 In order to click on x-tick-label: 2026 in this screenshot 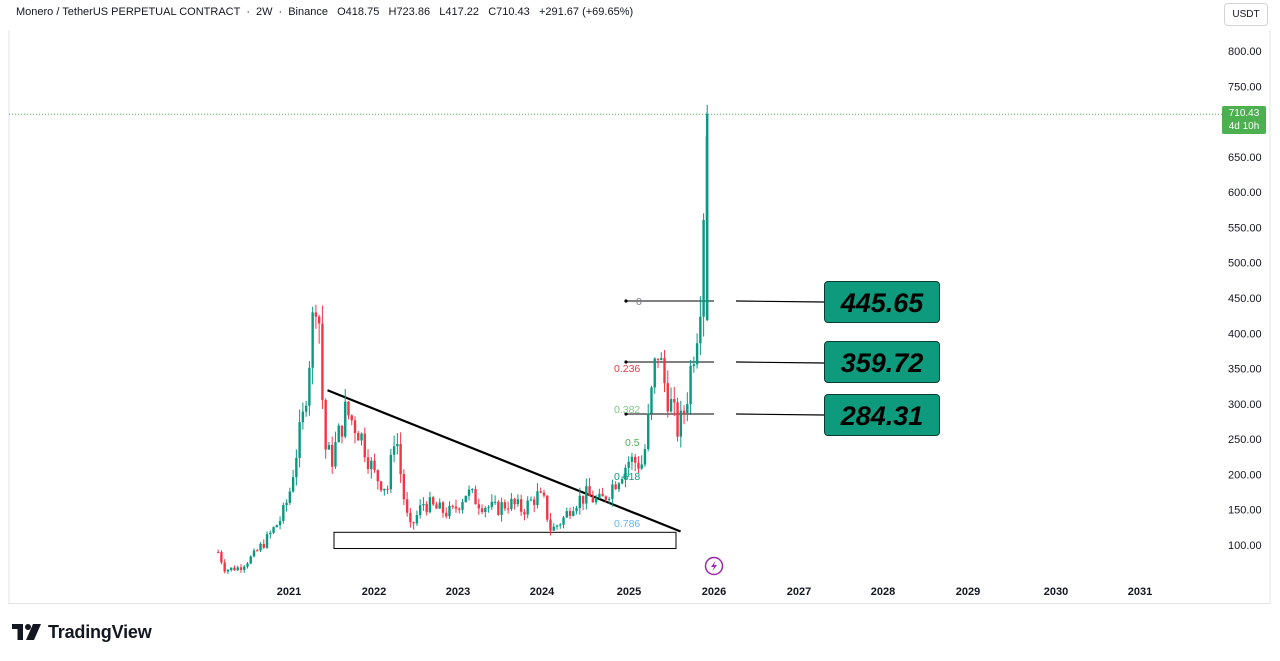, I will do `click(714, 592)`.